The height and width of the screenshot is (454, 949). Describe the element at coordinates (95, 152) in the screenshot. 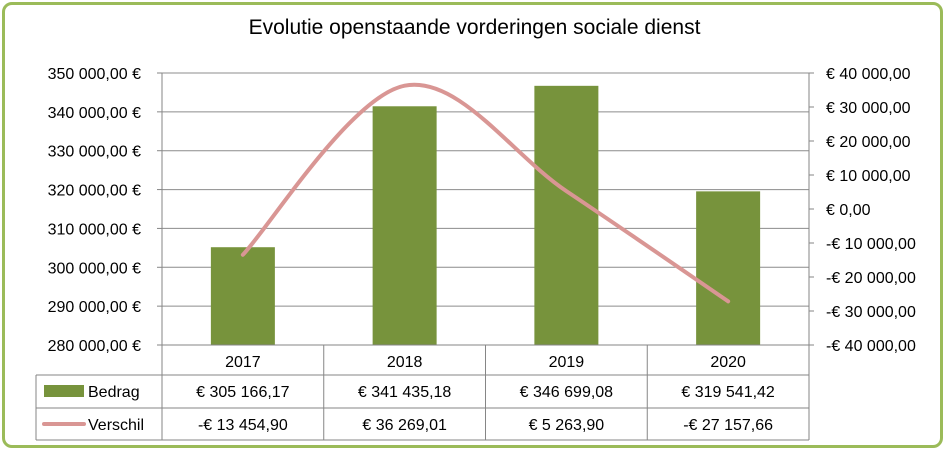

I see `left-tick-label: 330 000,00 €` at that location.